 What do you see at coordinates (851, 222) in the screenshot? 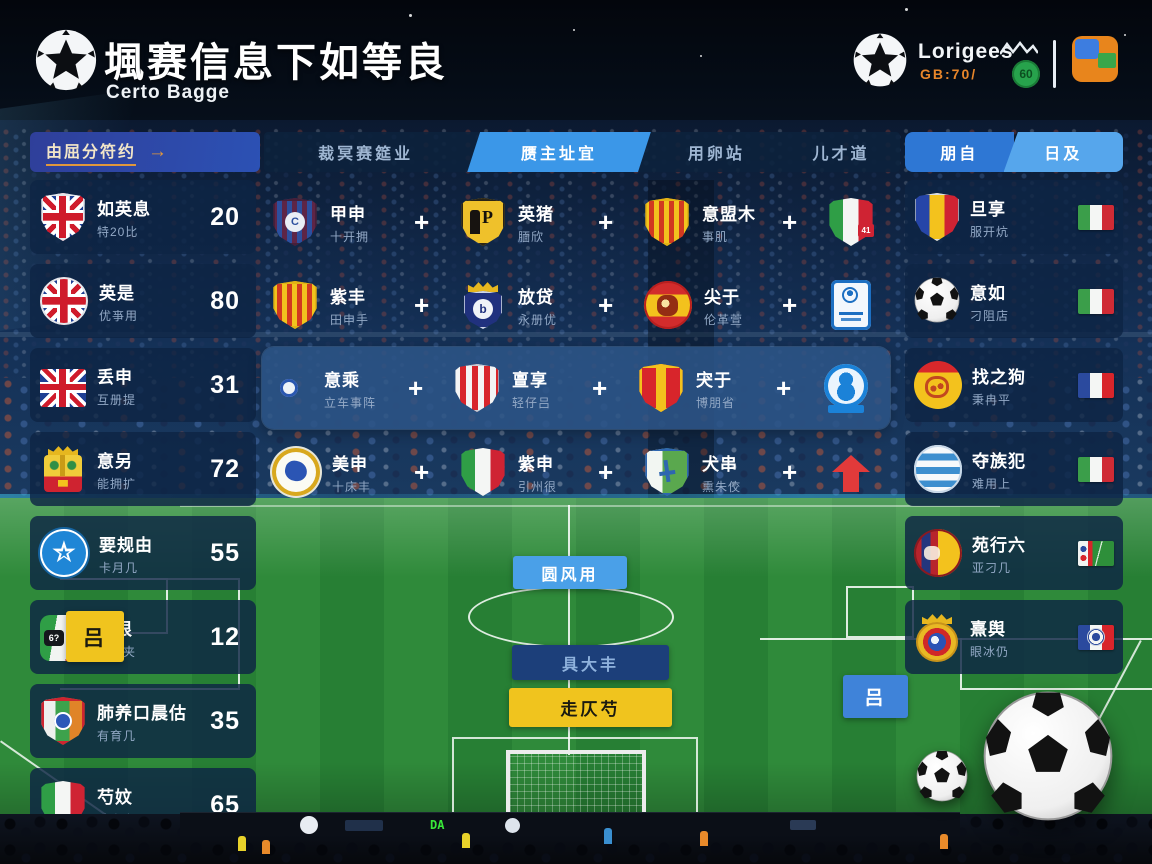
I see `trailing-team-badge: 41` at bounding box center [851, 222].